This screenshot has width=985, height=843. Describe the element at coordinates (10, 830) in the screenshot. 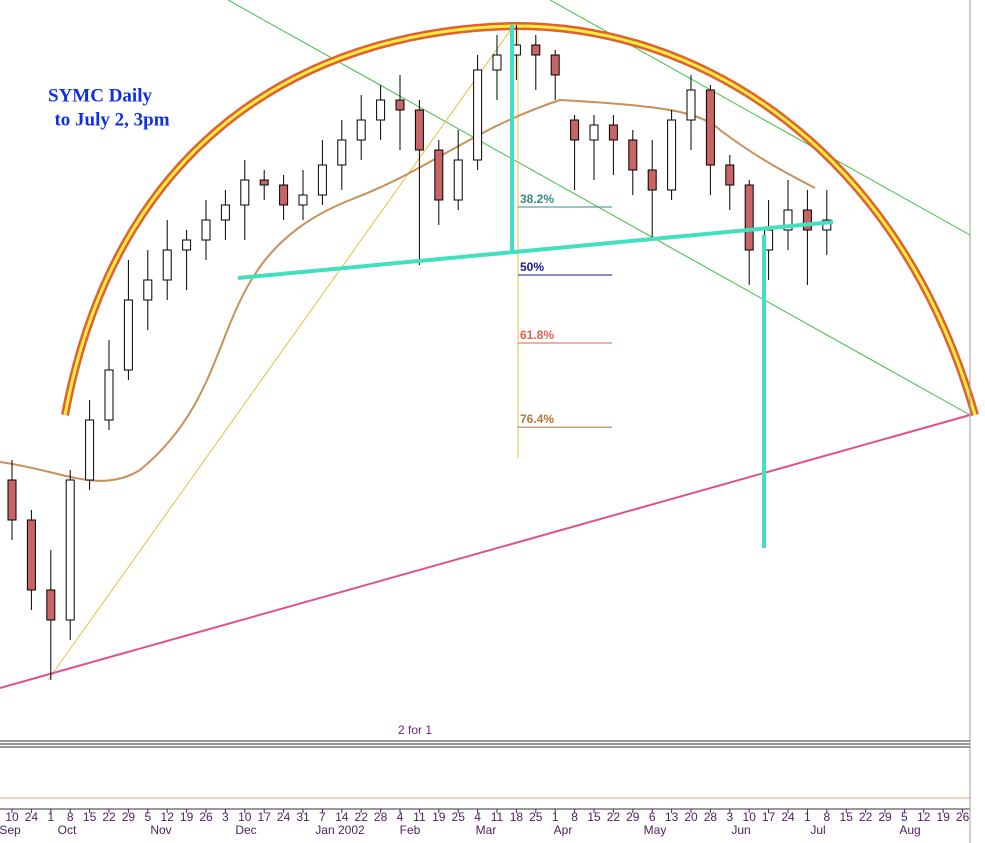

I see `month-label: Sep` at that location.